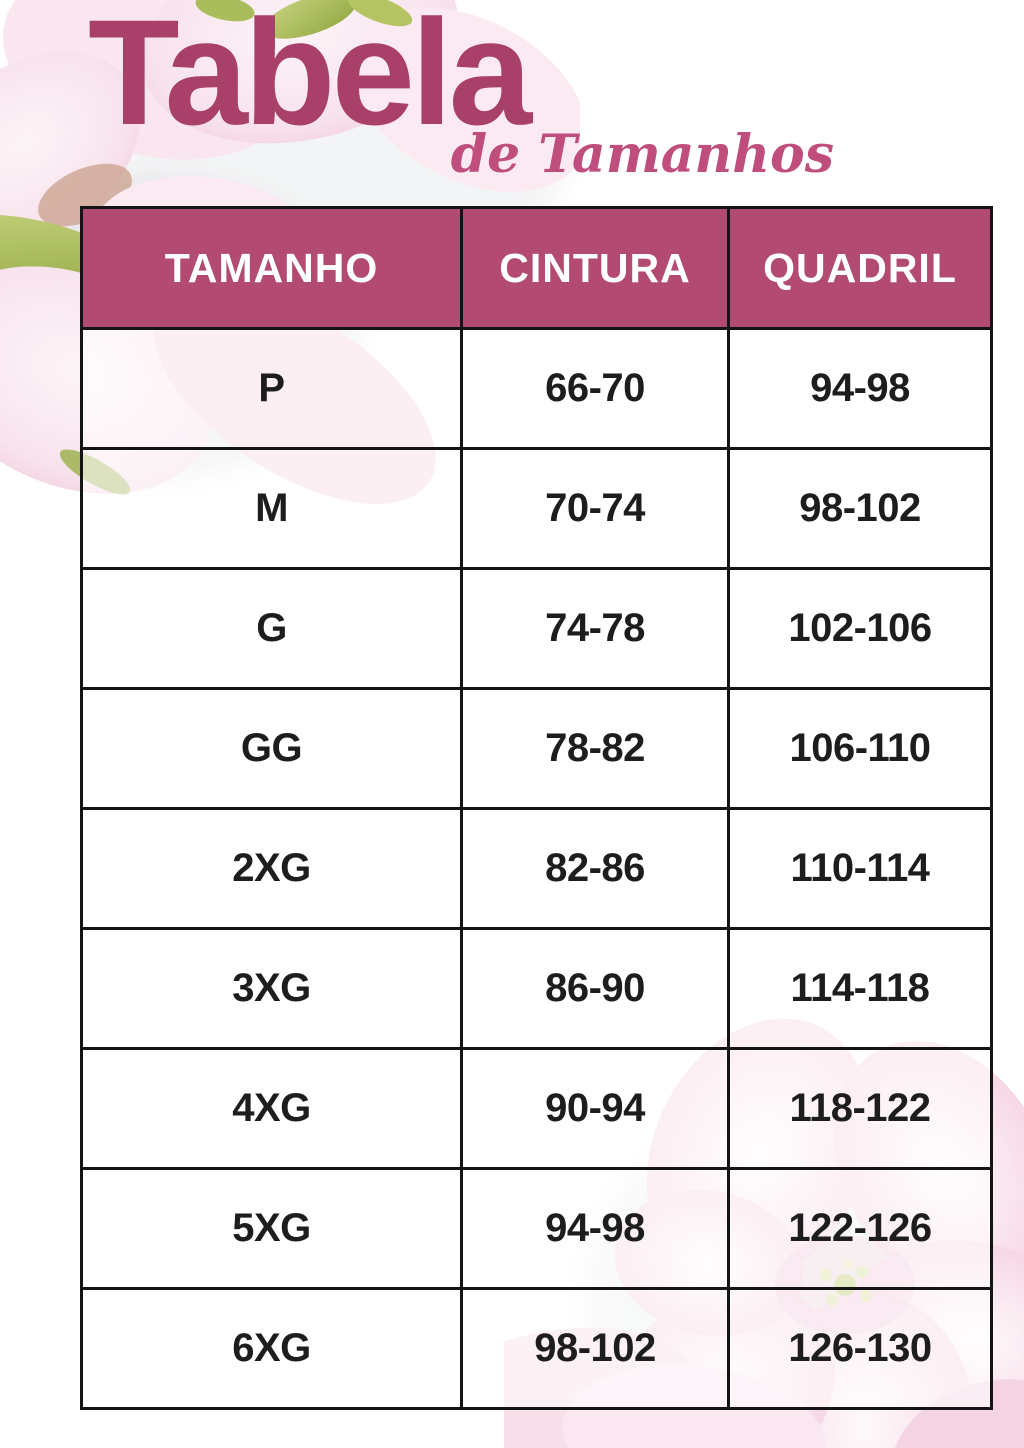 The image size is (1024, 1448). What do you see at coordinates (595, 988) in the screenshot?
I see `waist-cell: 86-90` at bounding box center [595, 988].